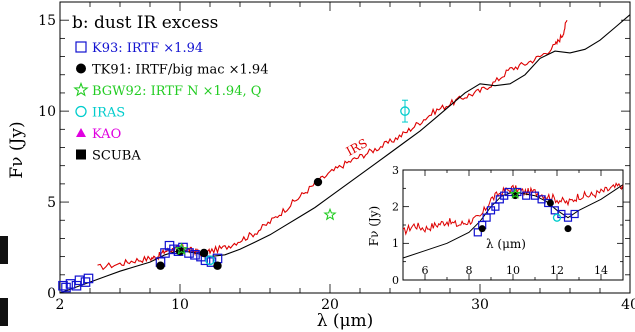 The height and width of the screenshot is (332, 635). What do you see at coordinates (330, 305) in the screenshot?
I see `x-tick-label: 20` at bounding box center [330, 305].